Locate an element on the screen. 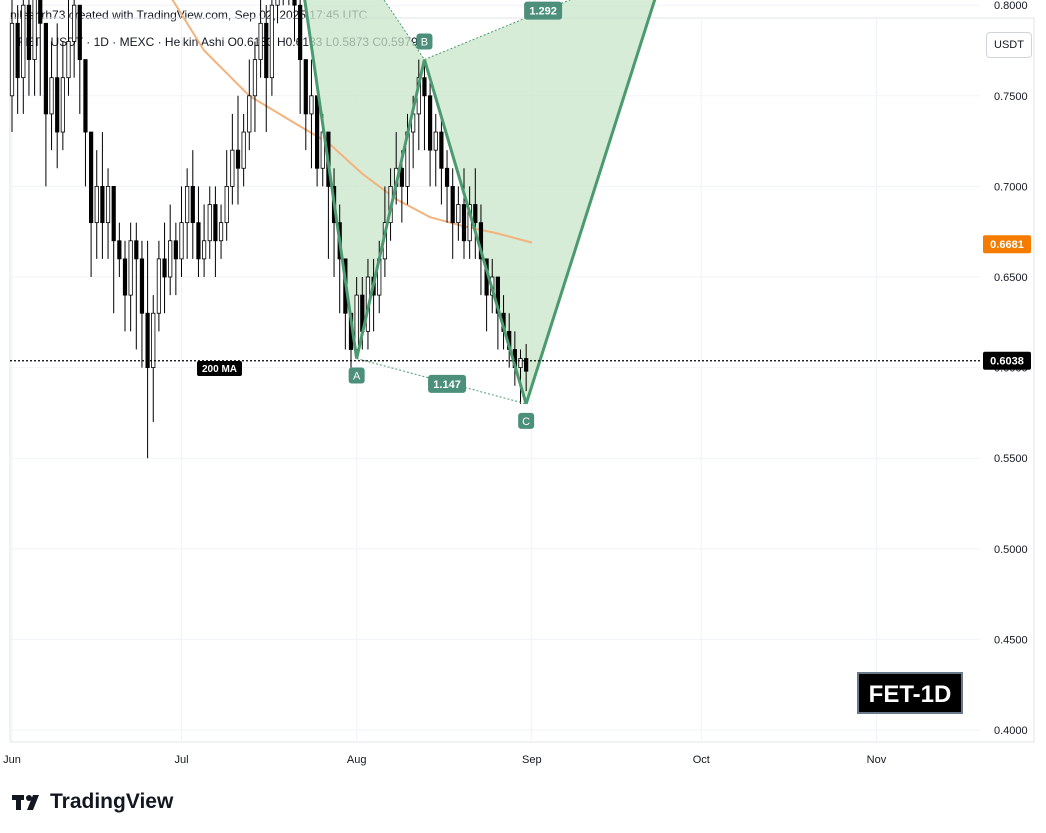  pattern-point-bg is located at coordinates (526, 420).